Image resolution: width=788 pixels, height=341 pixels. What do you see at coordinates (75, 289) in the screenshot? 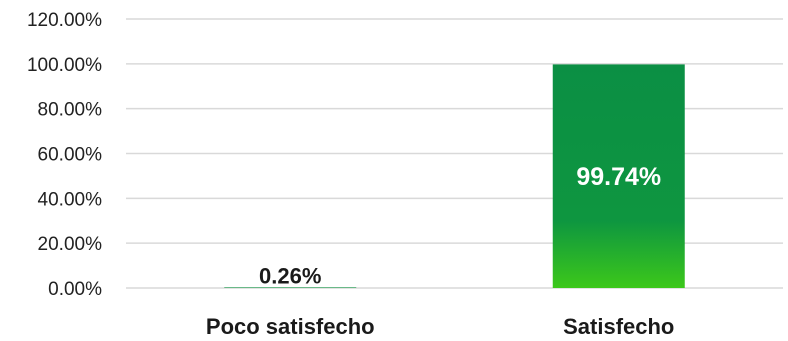
I see `y-tick-label: 0.00%` at bounding box center [75, 289].